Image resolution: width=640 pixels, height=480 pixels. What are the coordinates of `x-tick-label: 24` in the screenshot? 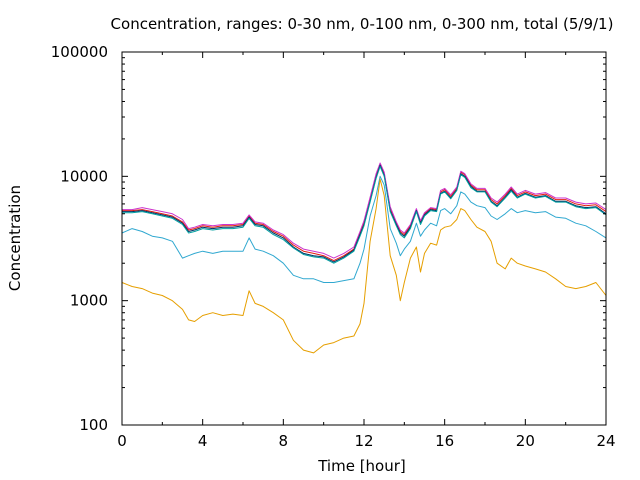 It's located at (605, 441).